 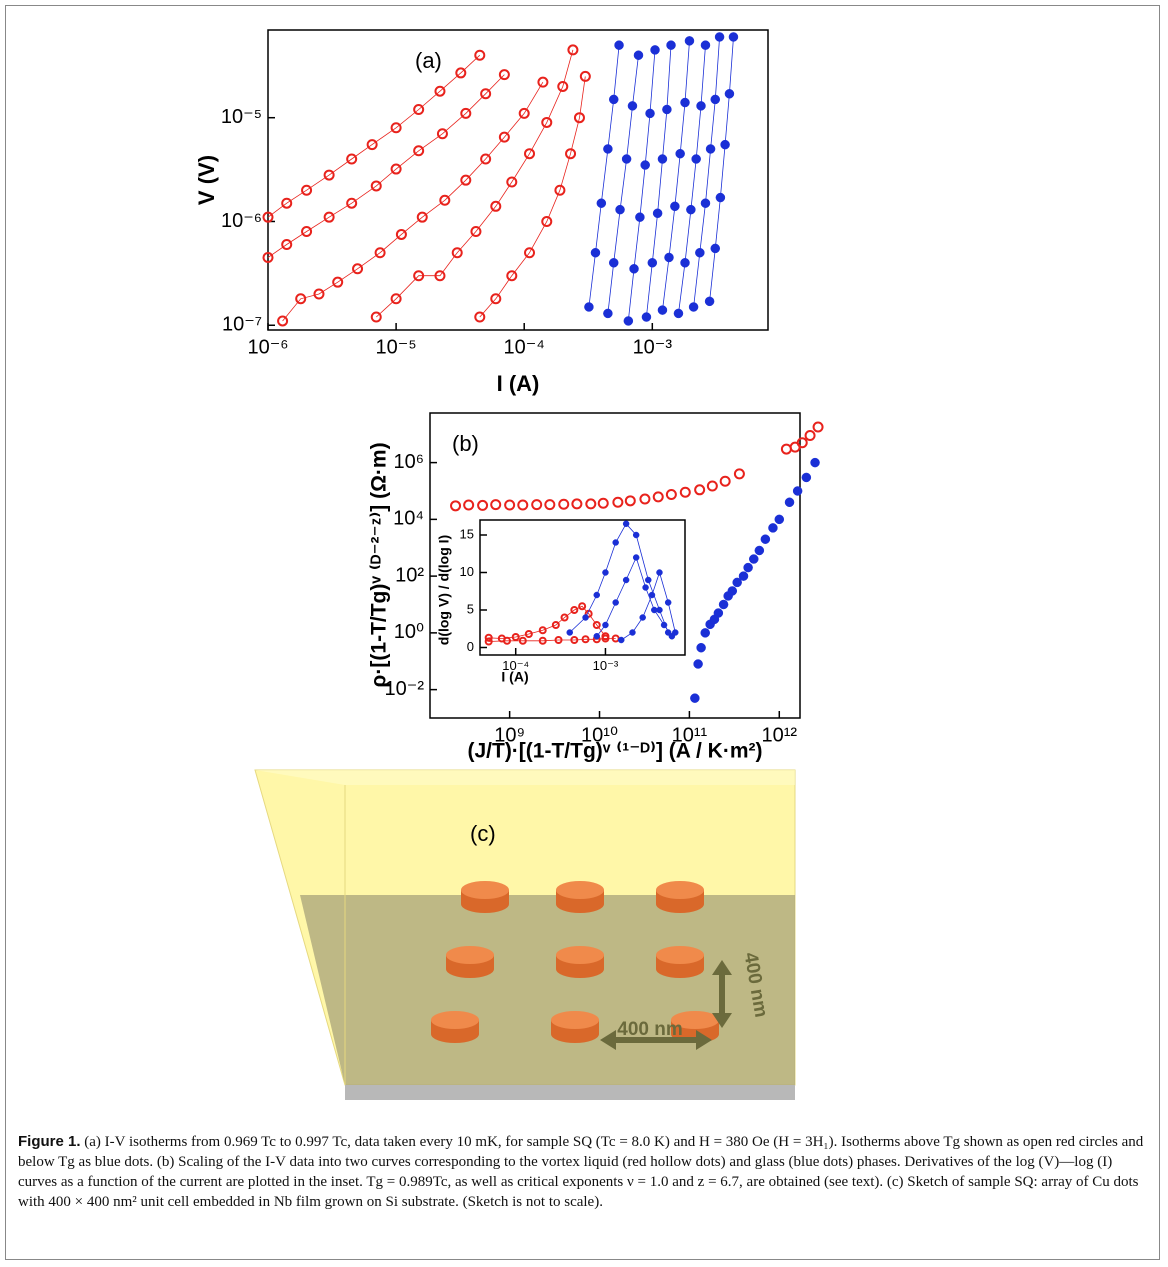 What do you see at coordinates (467, 571) in the screenshot?
I see `y-tick-label: 10` at bounding box center [467, 571].